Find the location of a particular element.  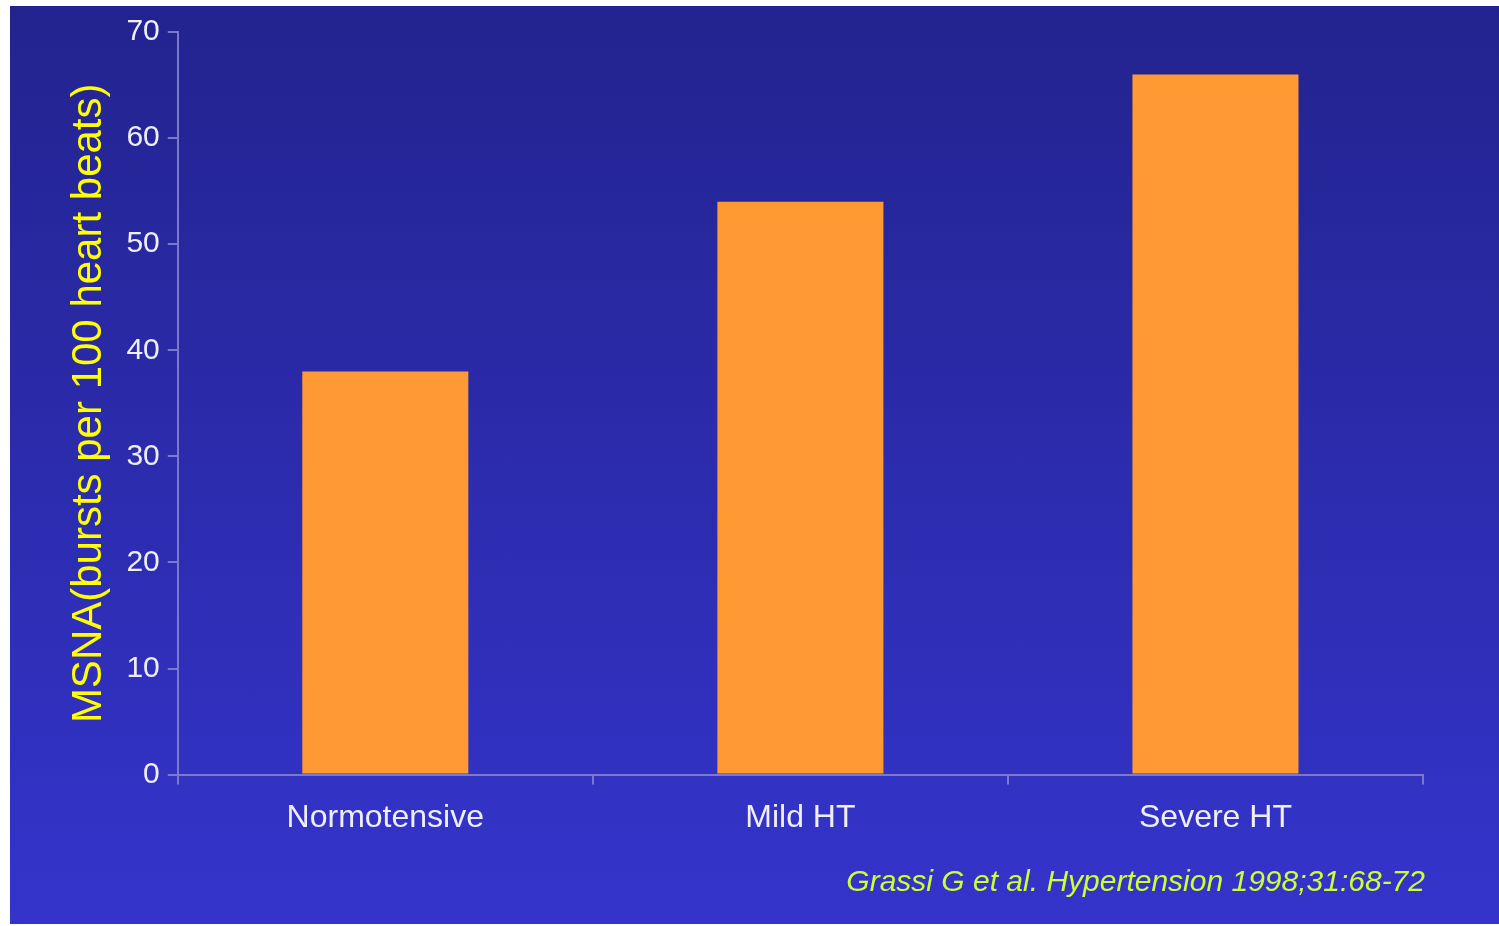

x-tick-label: Mild HT is located at coordinates (800, 815).